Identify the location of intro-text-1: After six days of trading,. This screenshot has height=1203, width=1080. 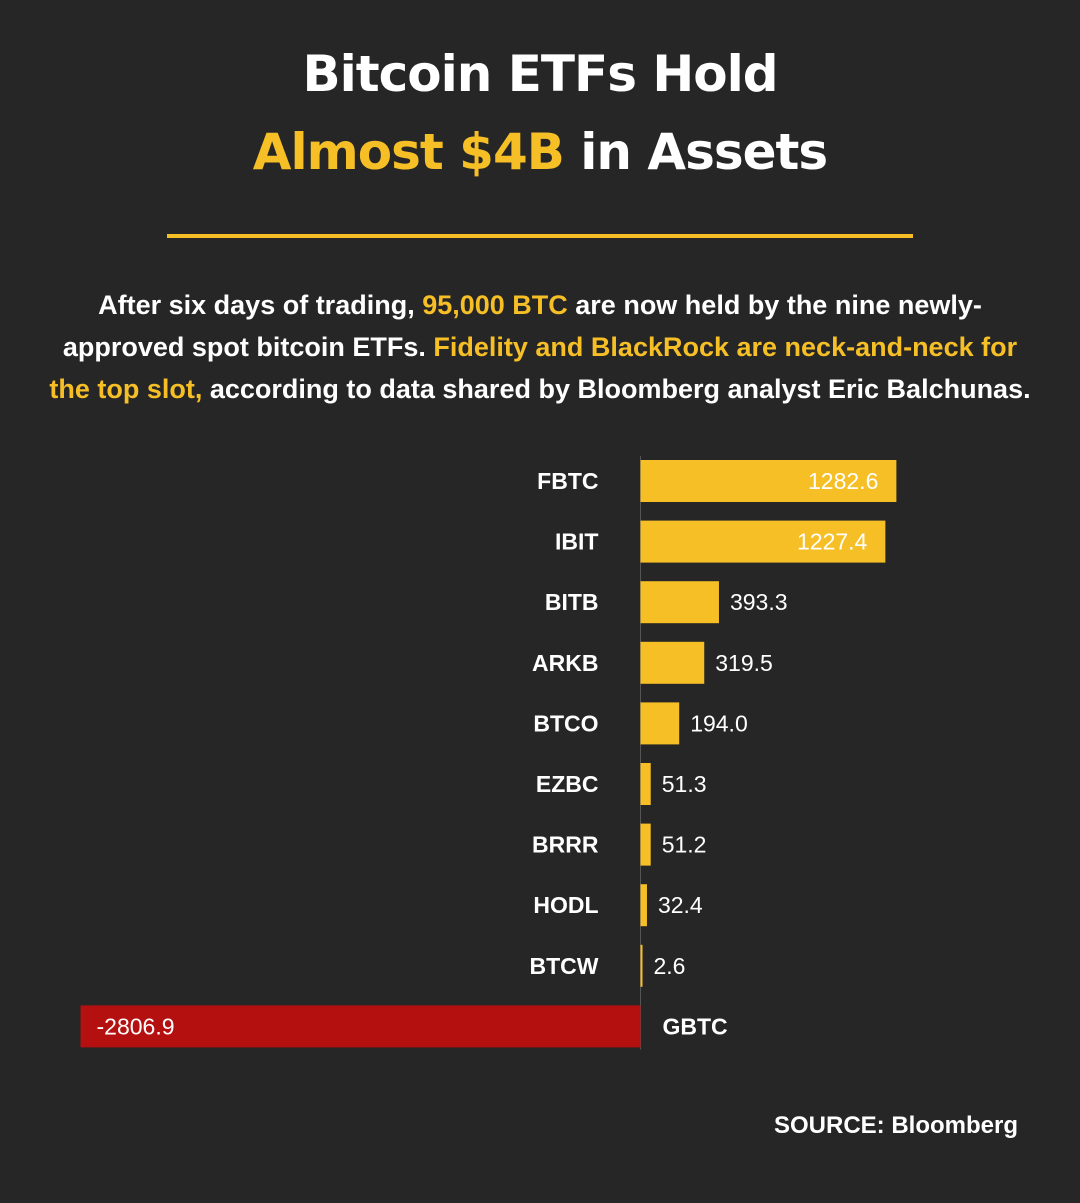
(260, 305).